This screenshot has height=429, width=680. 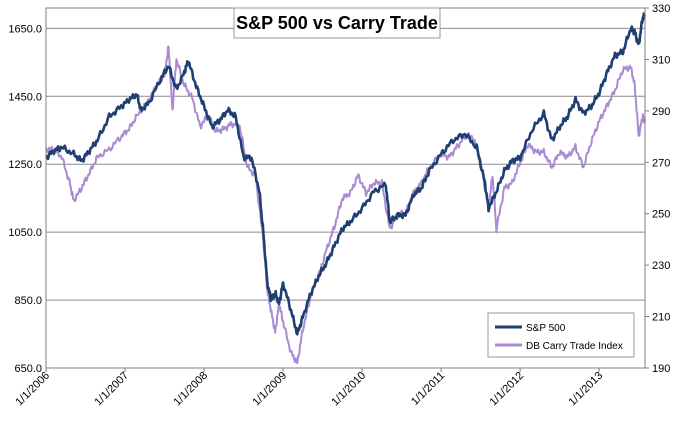 I want to click on right-tick-label: 190, so click(x=661, y=369).